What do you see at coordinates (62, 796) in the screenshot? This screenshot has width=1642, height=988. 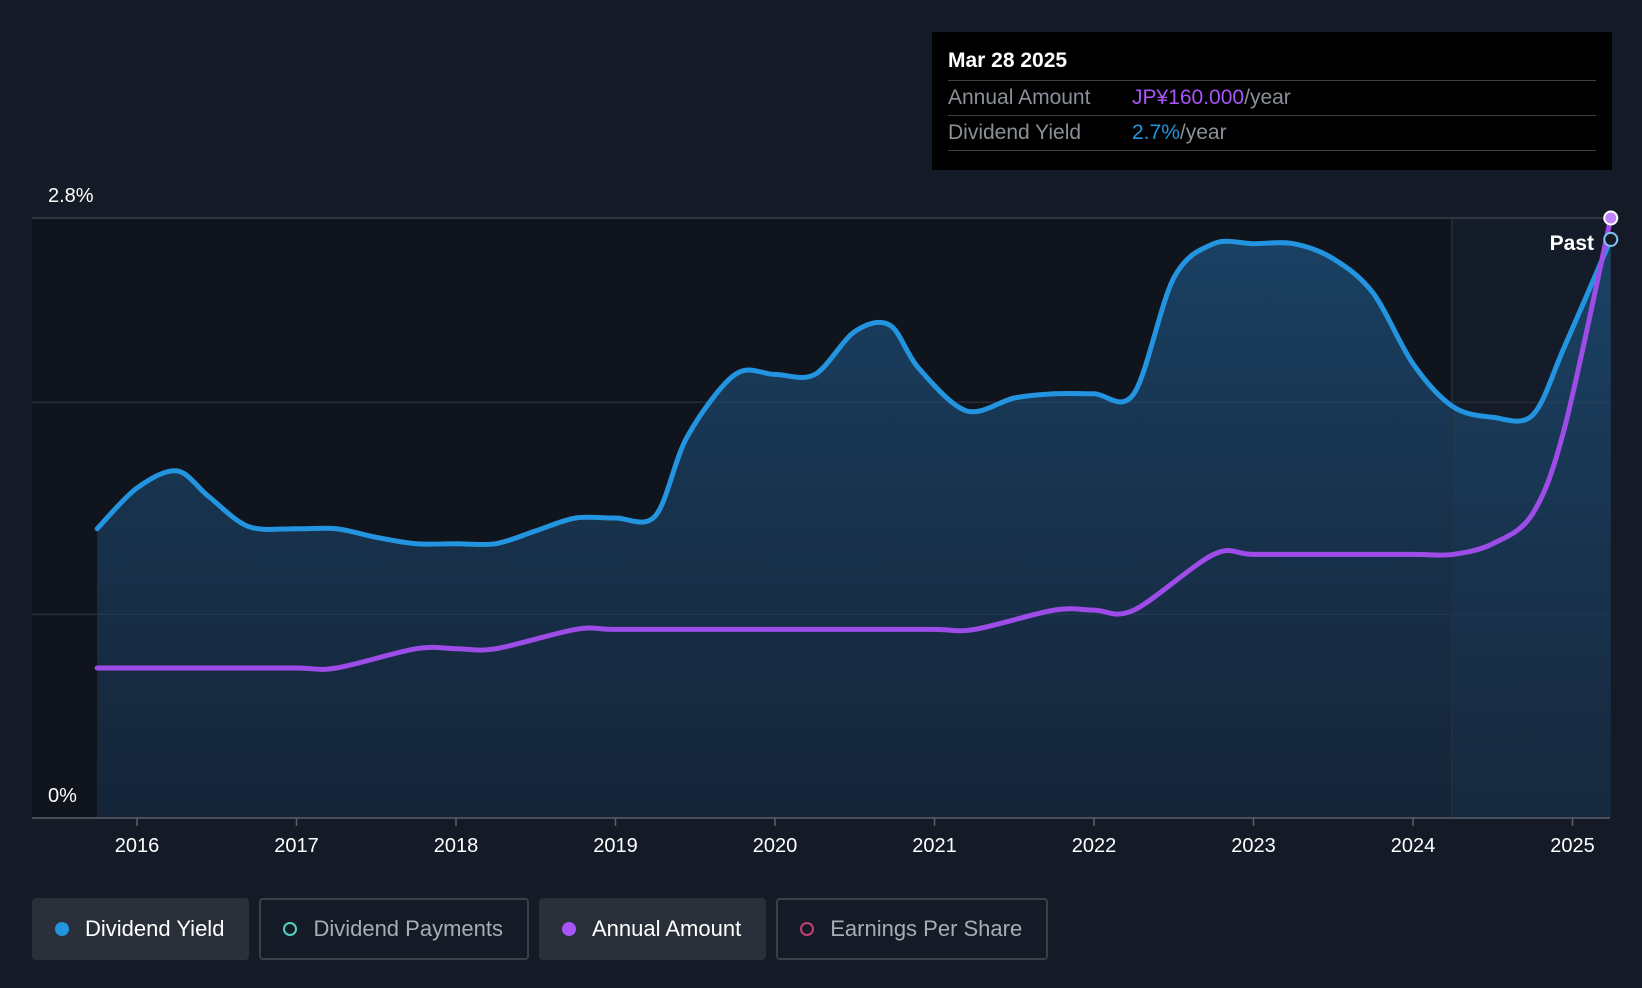 I see `y-label-bottom: 0%` at bounding box center [62, 796].